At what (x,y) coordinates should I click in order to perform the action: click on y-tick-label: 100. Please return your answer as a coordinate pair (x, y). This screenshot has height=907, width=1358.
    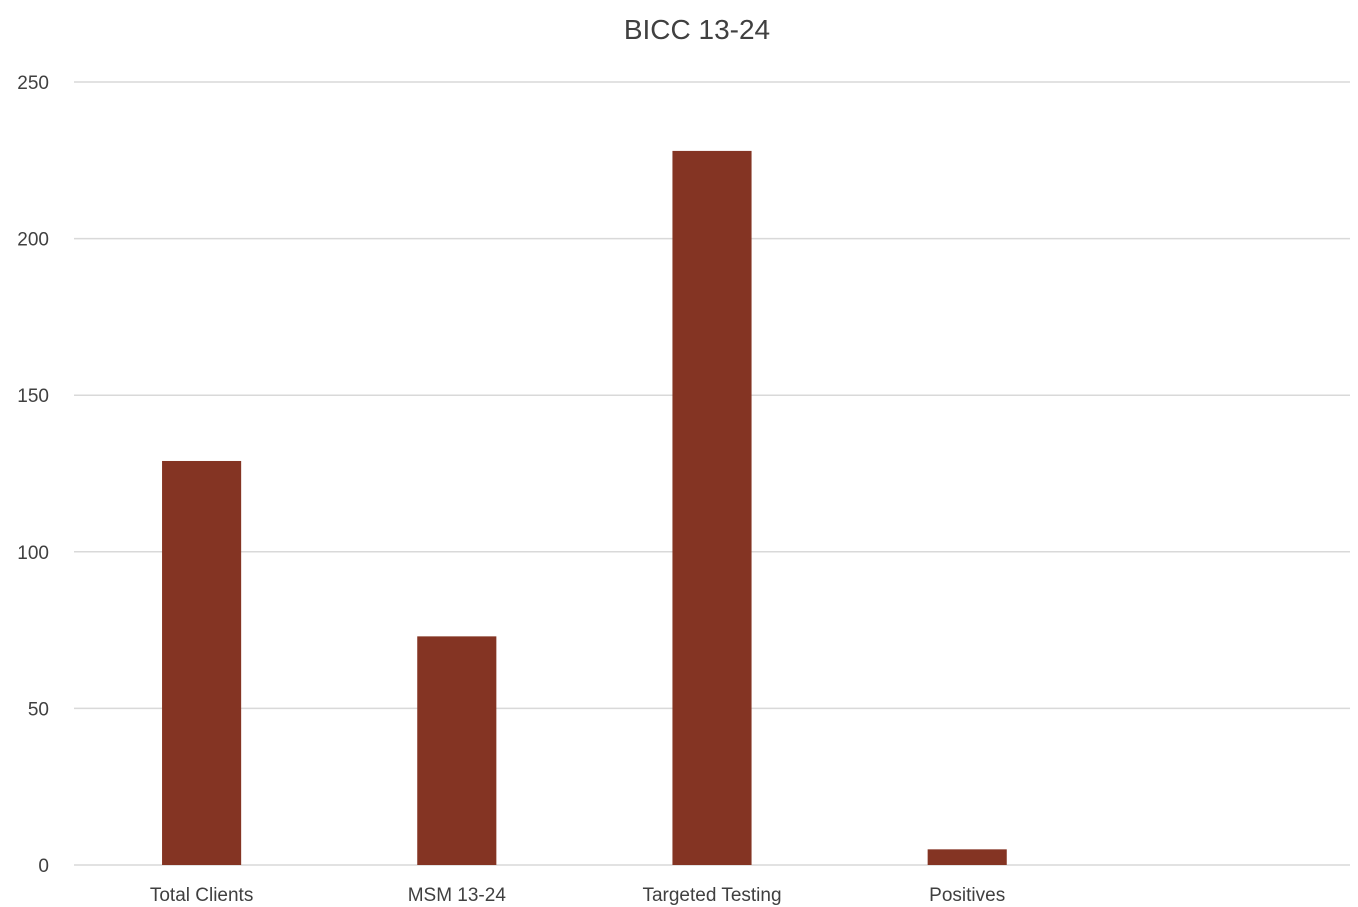
    Looking at the image, I should click on (33, 553).